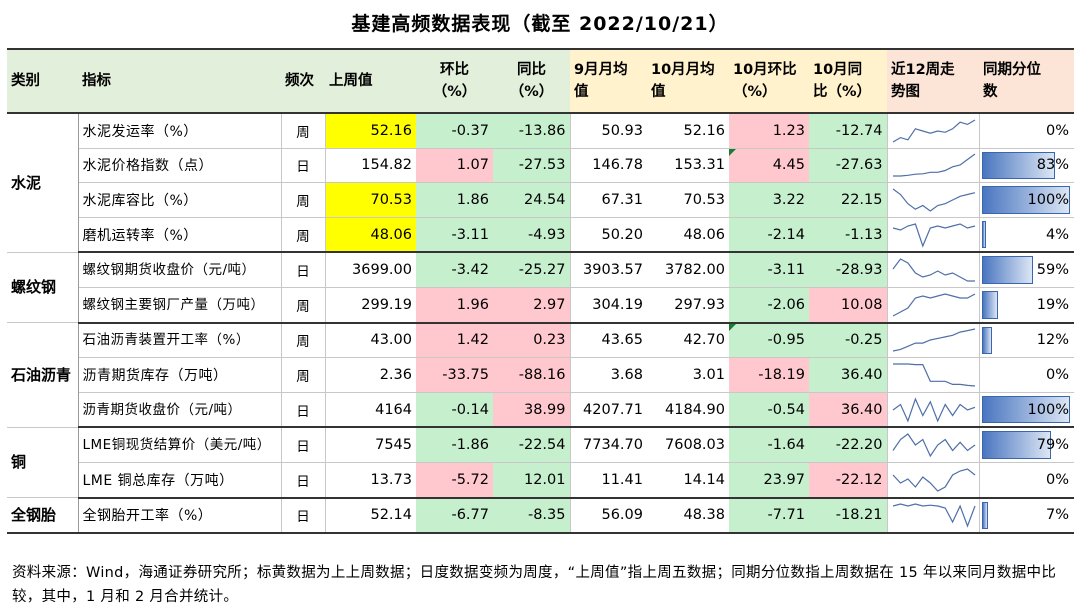 Image resolution: width=1080 pixels, height=615 pixels. What do you see at coordinates (1026, 305) in the screenshot?
I see `percentile-cell: 19%` at bounding box center [1026, 305].